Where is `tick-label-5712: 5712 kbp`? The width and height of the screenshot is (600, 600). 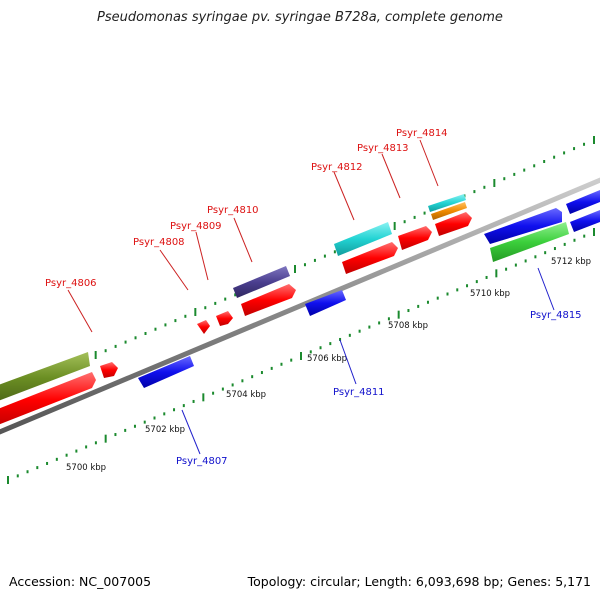 tick-label-5712: 5712 kbp is located at coordinates (571, 262).